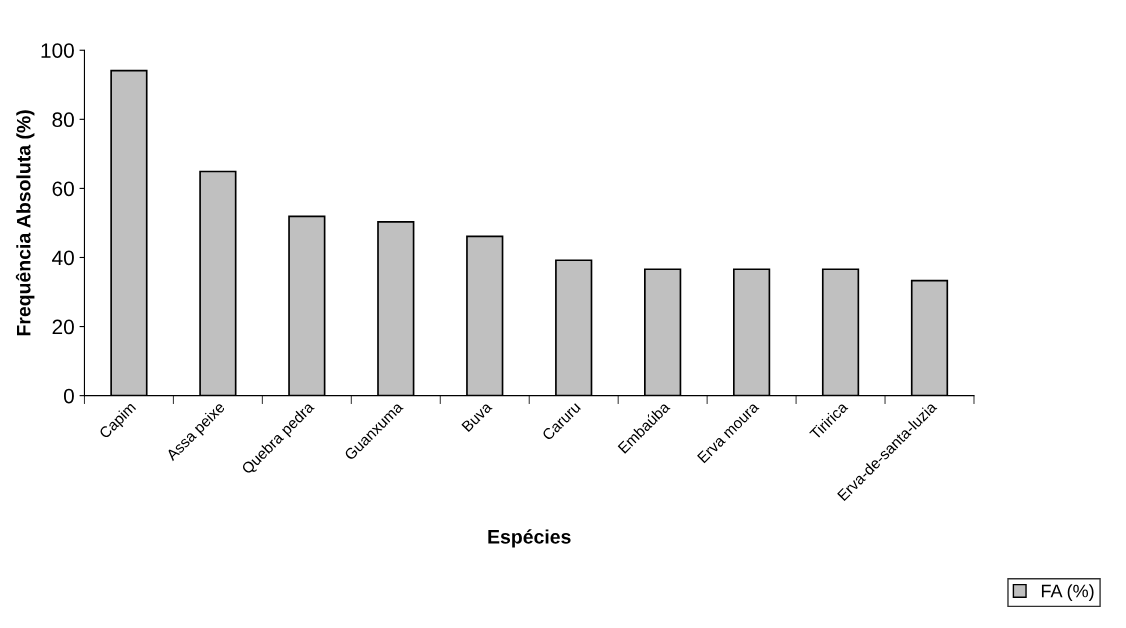  I want to click on y-axis-title: Frequência Absoluta (%), so click(25, 223).